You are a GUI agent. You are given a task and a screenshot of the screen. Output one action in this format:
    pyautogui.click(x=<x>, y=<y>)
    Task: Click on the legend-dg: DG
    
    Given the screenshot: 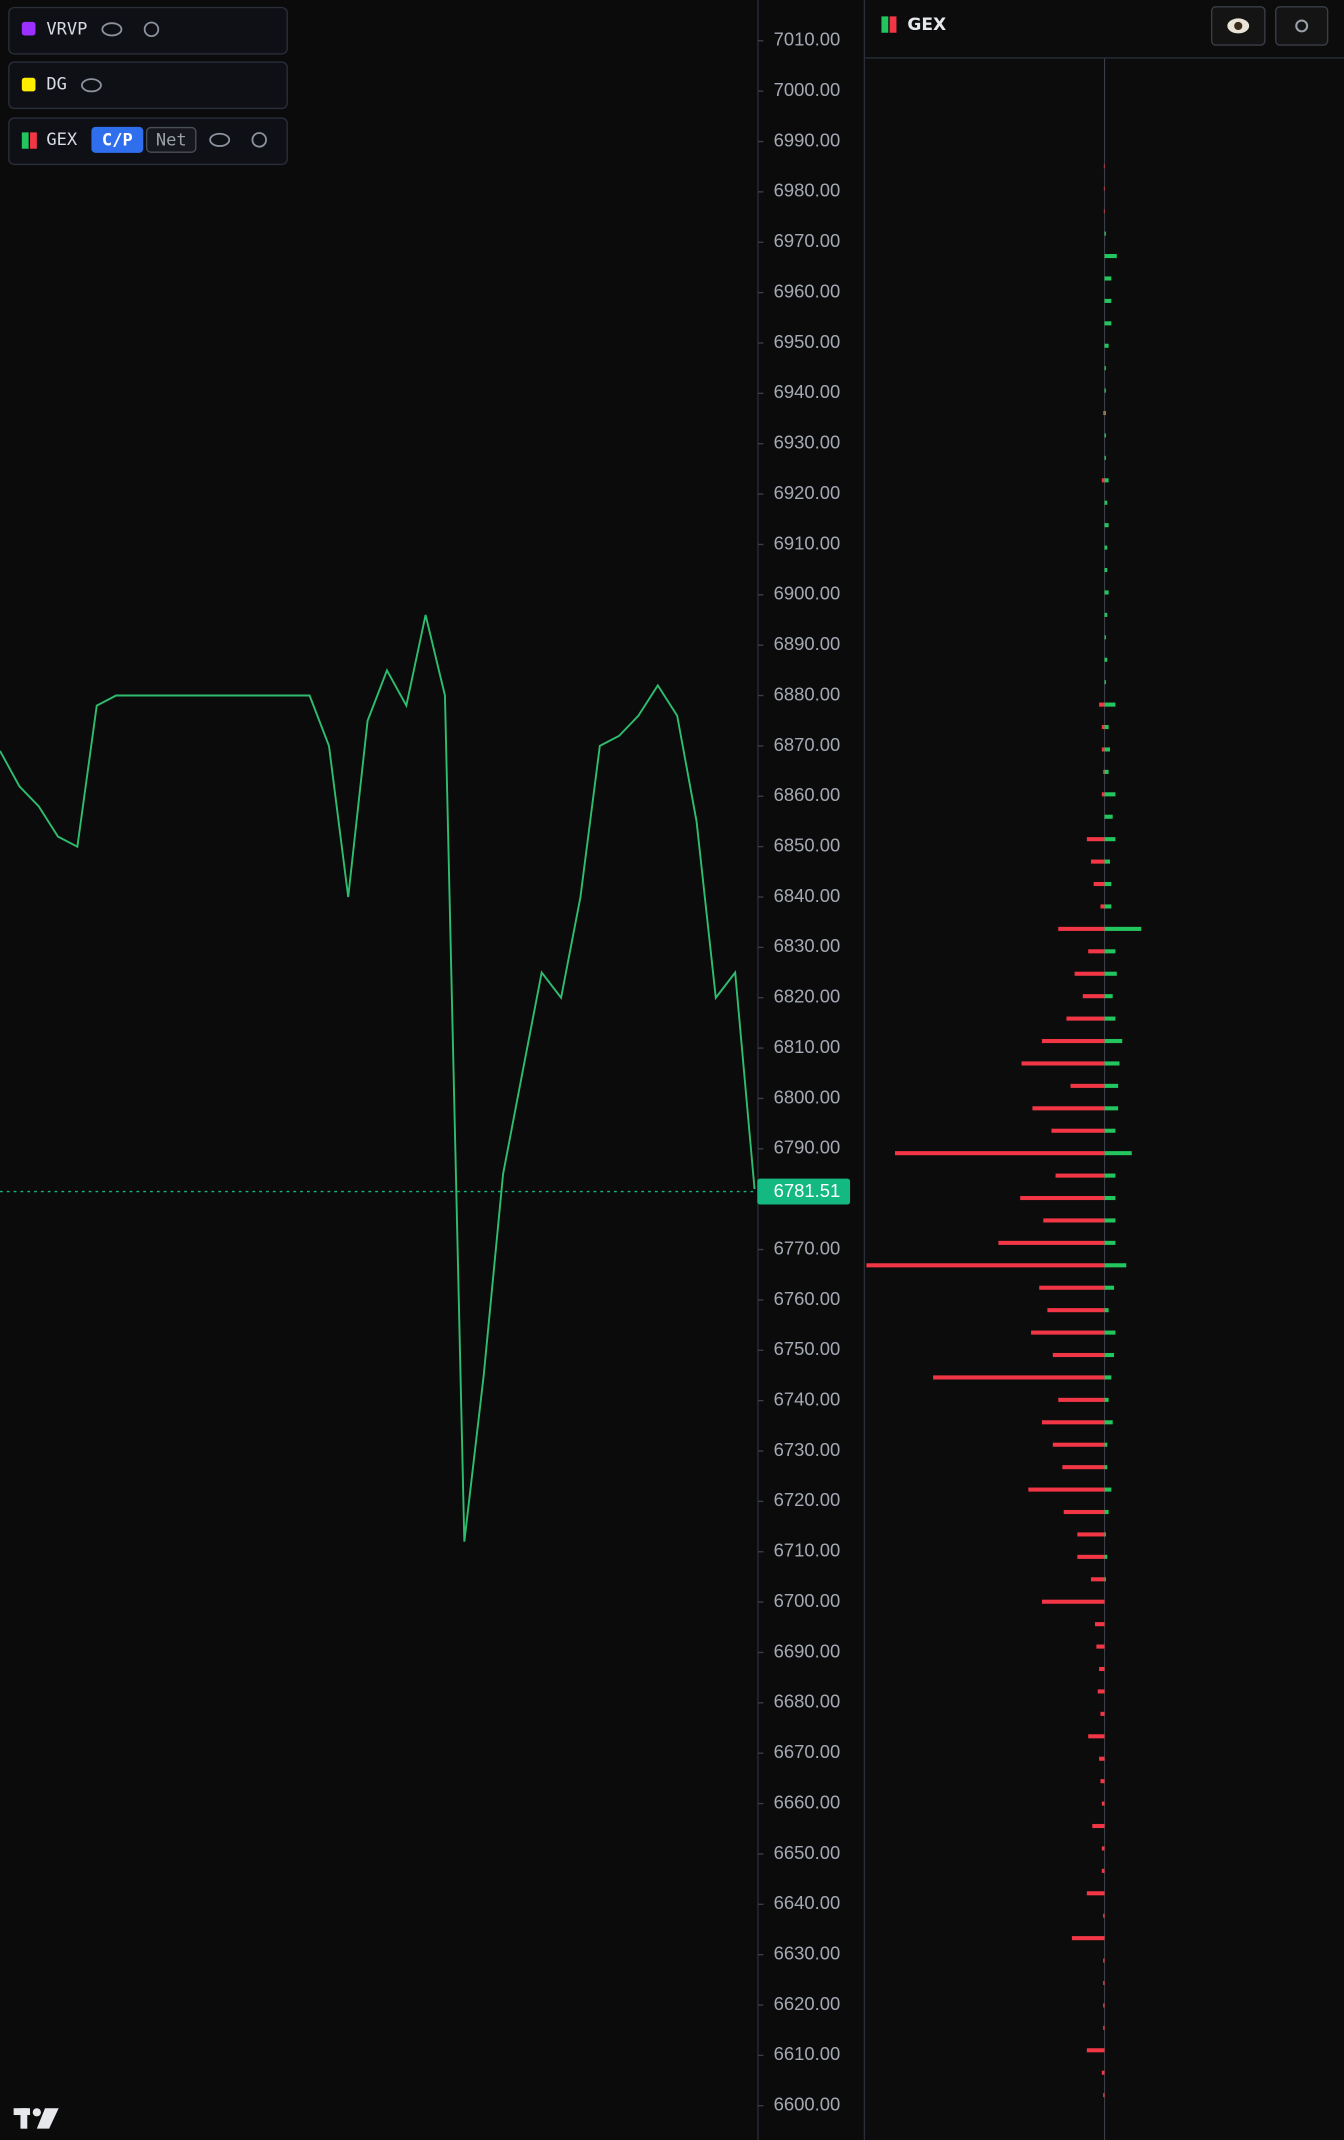 What is the action you would take?
    pyautogui.click(x=148, y=85)
    